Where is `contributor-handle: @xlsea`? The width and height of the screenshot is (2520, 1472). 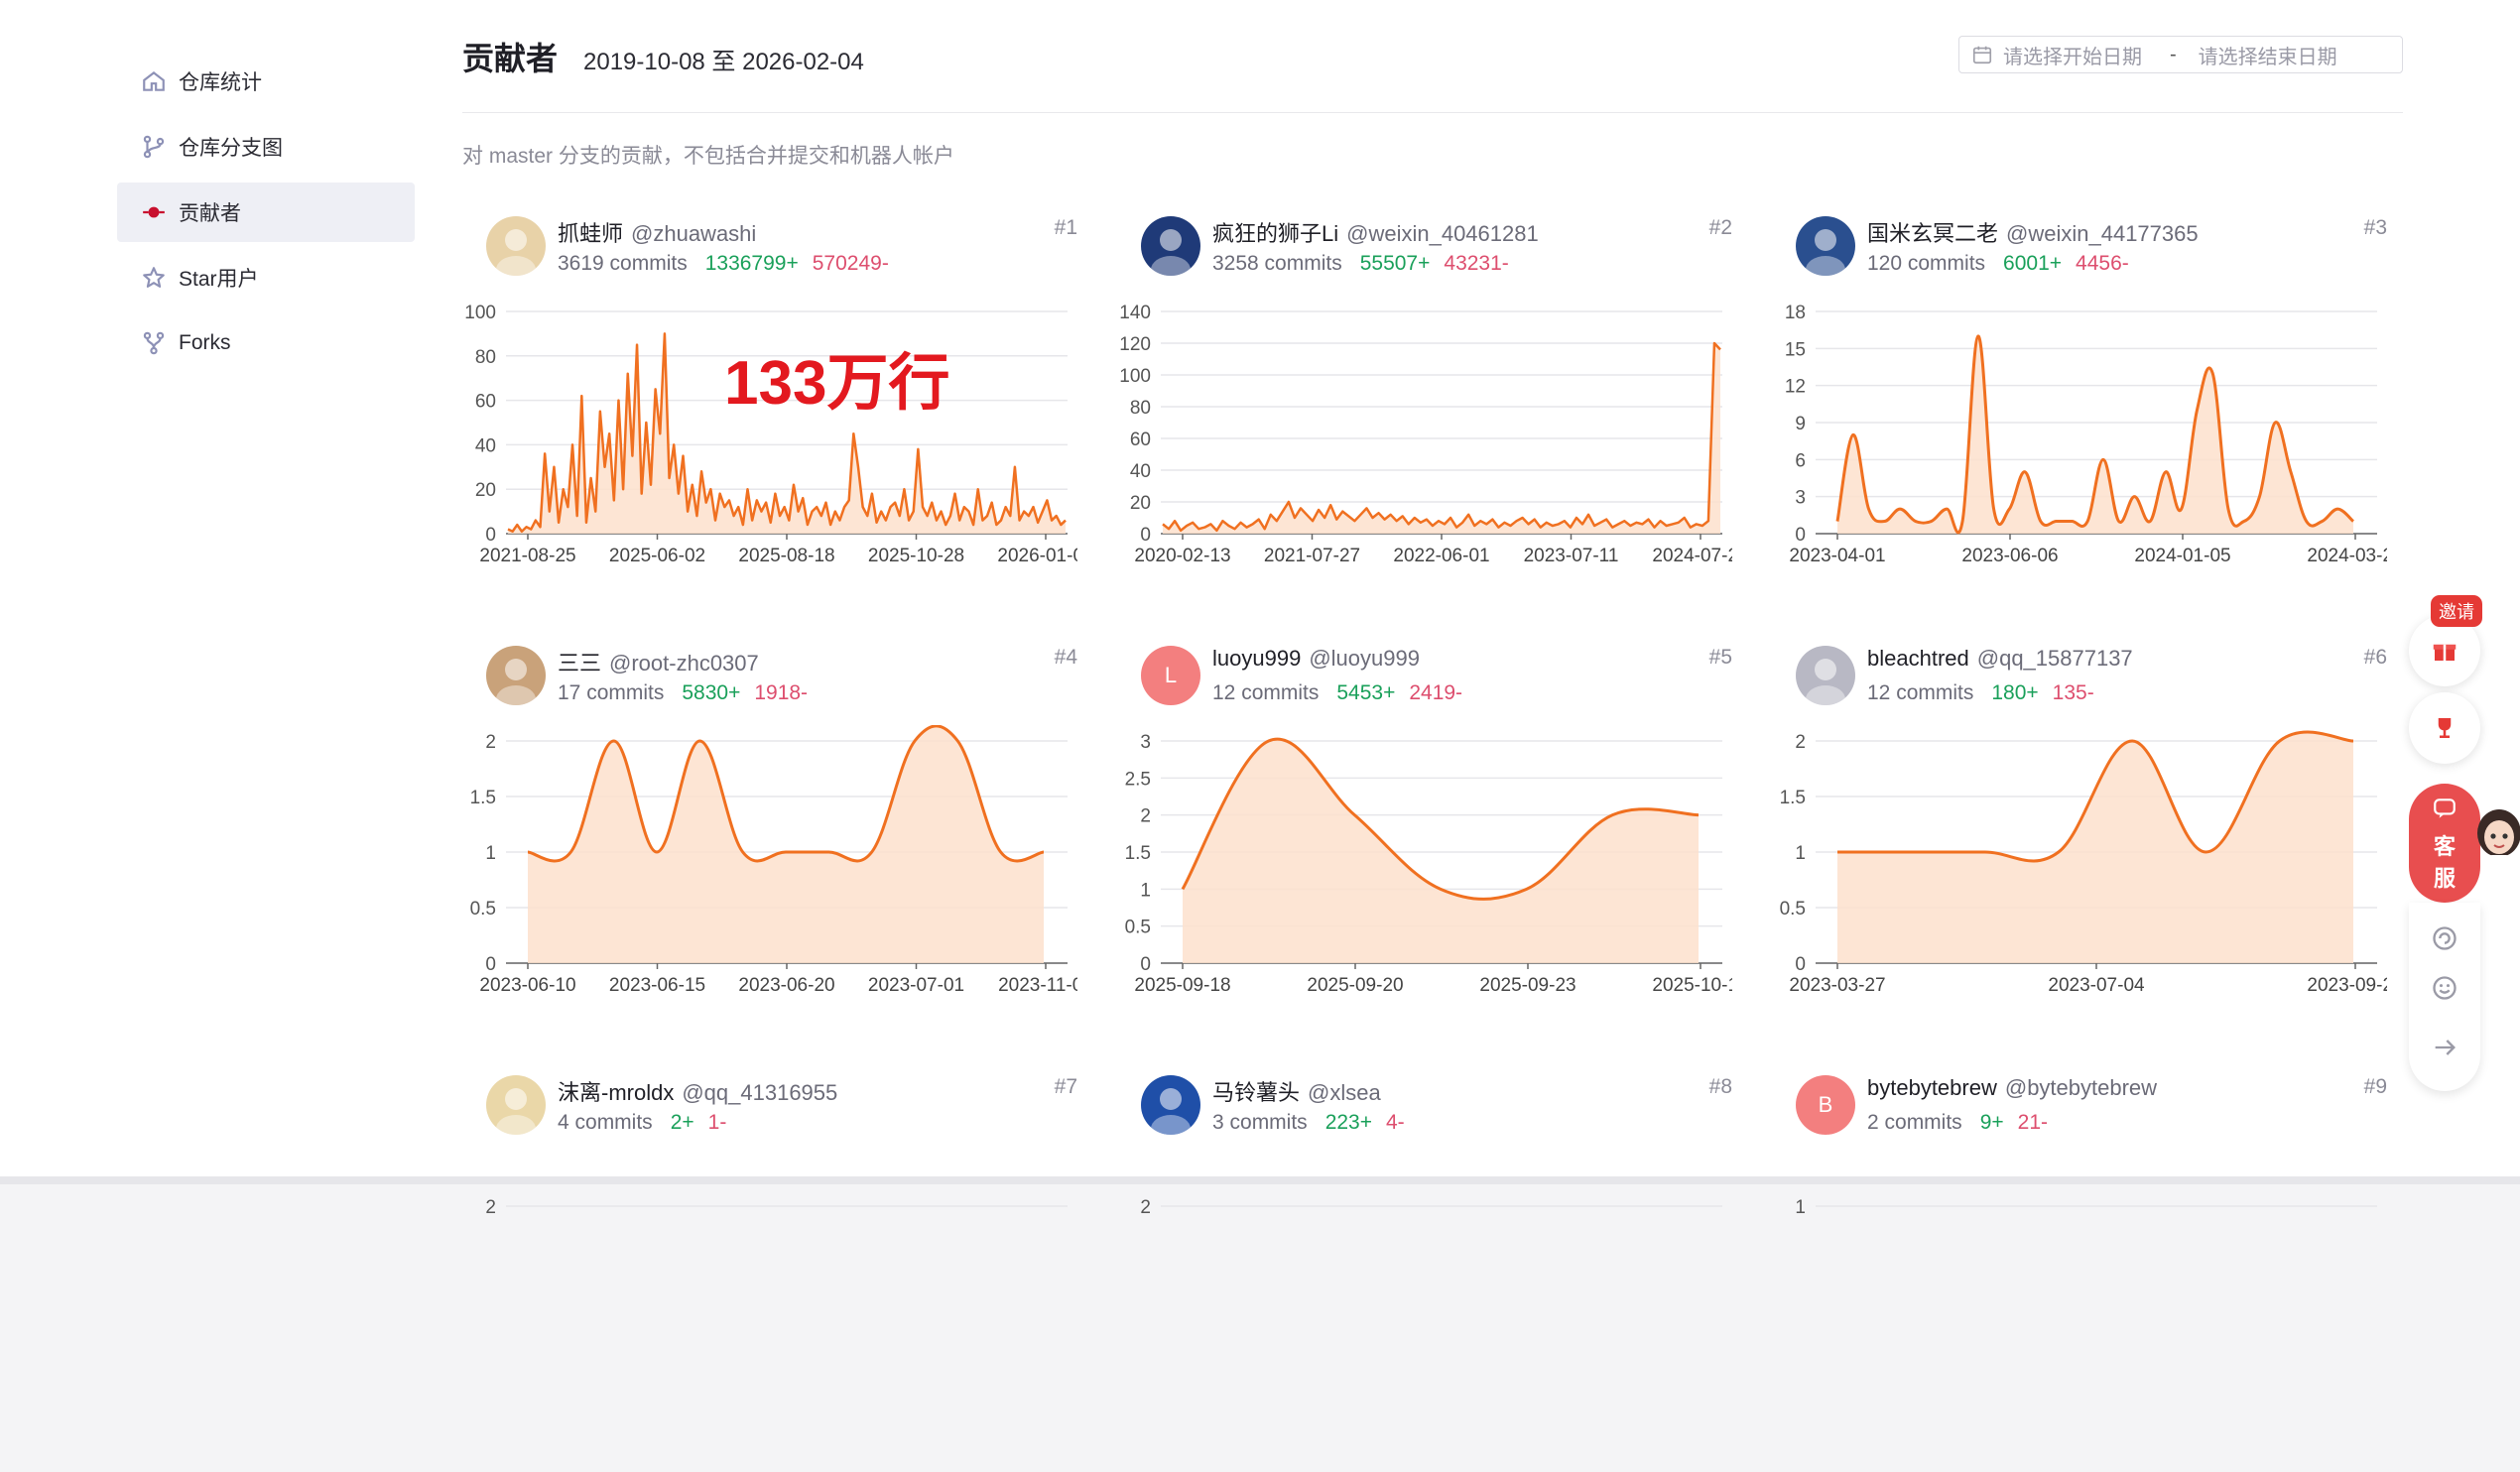 contributor-handle: @xlsea is located at coordinates (1344, 1092).